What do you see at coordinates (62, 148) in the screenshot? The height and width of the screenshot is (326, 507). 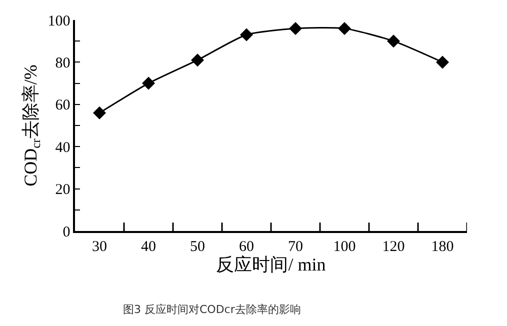 I see `y-tick-label: 40` at bounding box center [62, 148].